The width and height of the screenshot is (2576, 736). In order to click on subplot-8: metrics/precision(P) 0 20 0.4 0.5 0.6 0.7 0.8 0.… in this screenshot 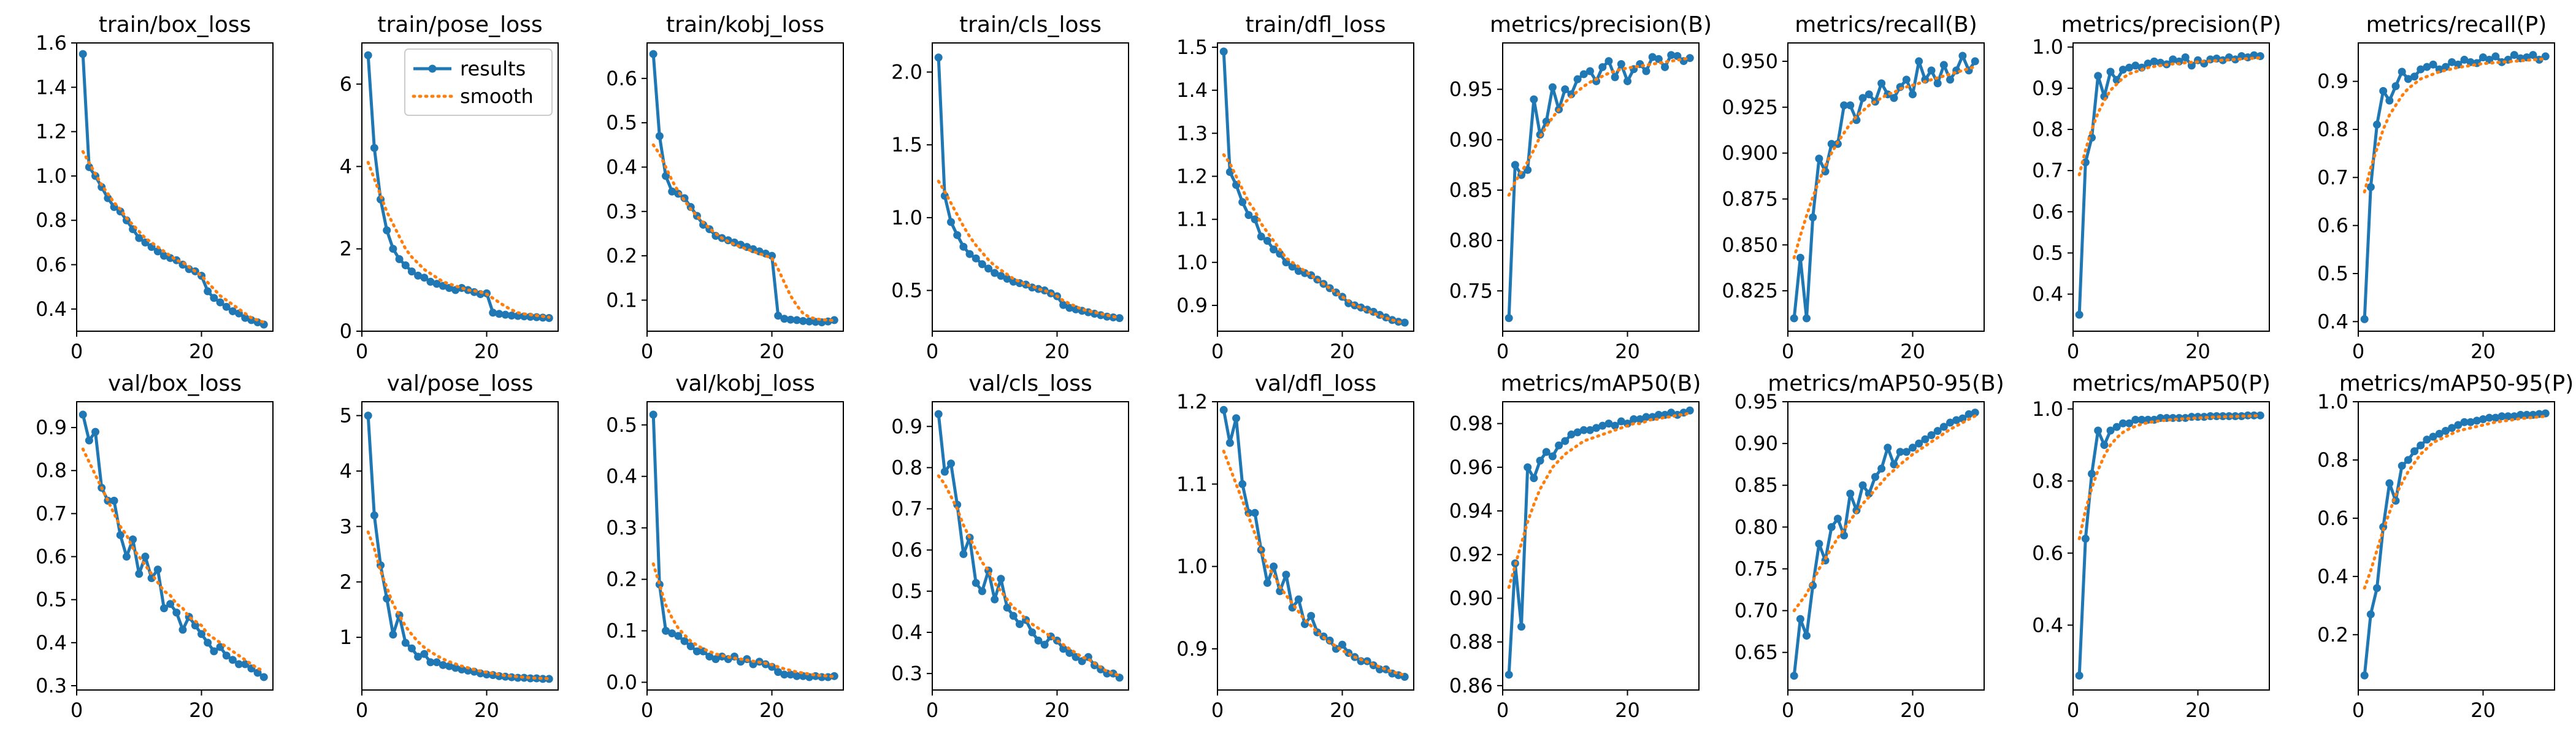, I will do `click(2156, 187)`.